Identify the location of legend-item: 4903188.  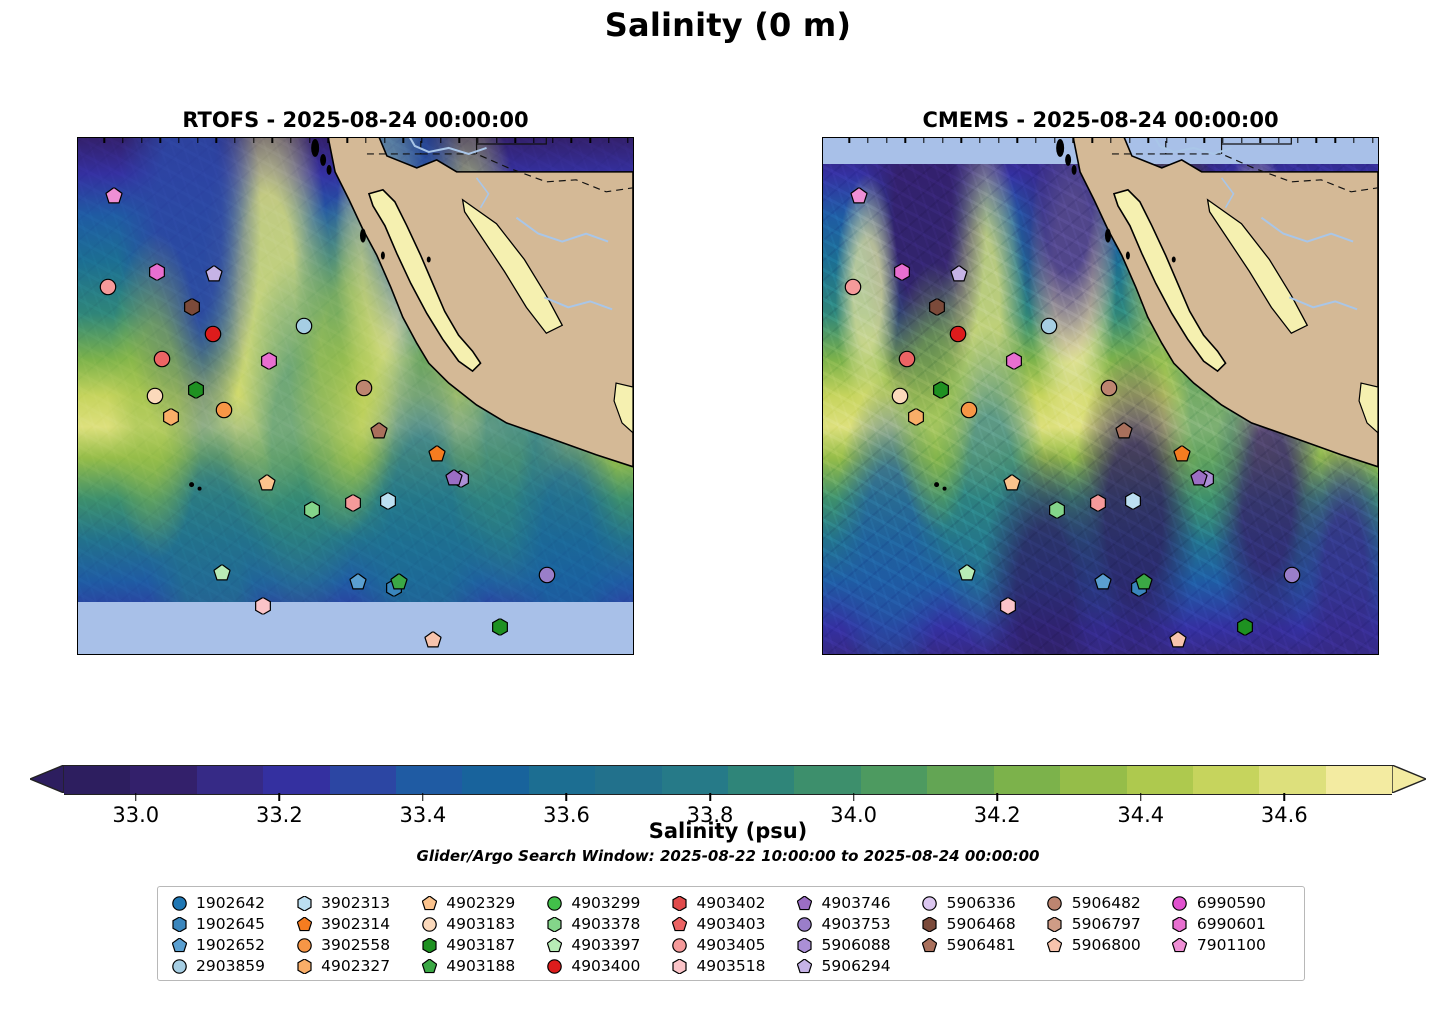
(480, 966).